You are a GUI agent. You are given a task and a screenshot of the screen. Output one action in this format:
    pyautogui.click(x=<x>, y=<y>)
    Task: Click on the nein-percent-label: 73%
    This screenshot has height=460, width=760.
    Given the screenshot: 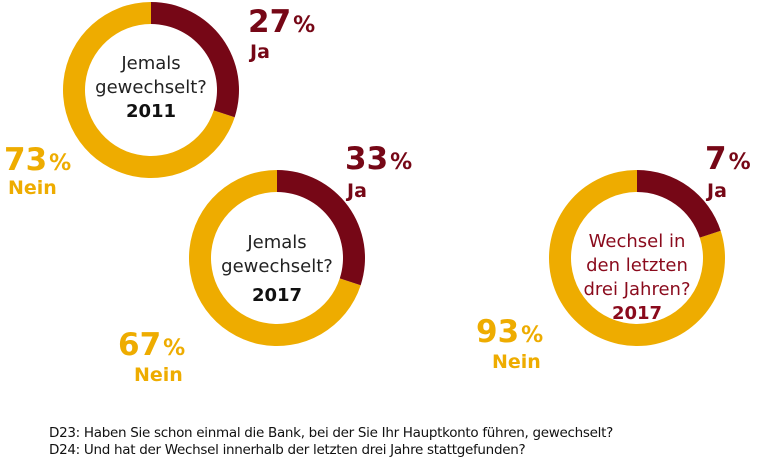 What is the action you would take?
    pyautogui.click(x=37, y=160)
    